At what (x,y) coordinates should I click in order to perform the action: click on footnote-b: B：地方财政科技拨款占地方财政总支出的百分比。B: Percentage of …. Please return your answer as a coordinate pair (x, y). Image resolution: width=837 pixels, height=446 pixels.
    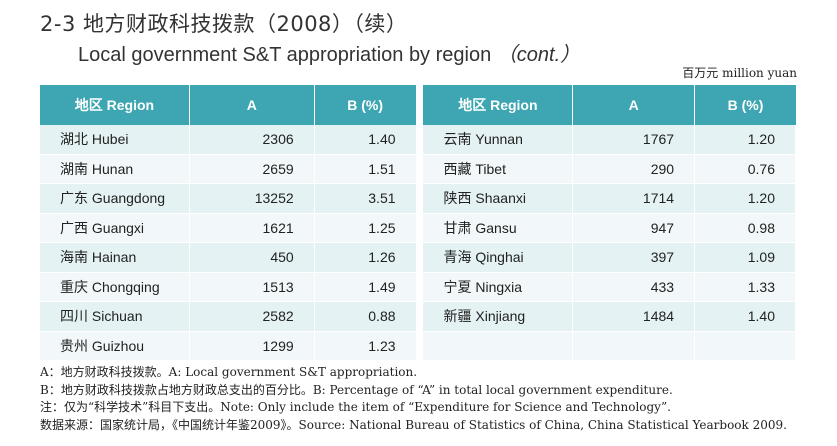
    Looking at the image, I should click on (356, 389).